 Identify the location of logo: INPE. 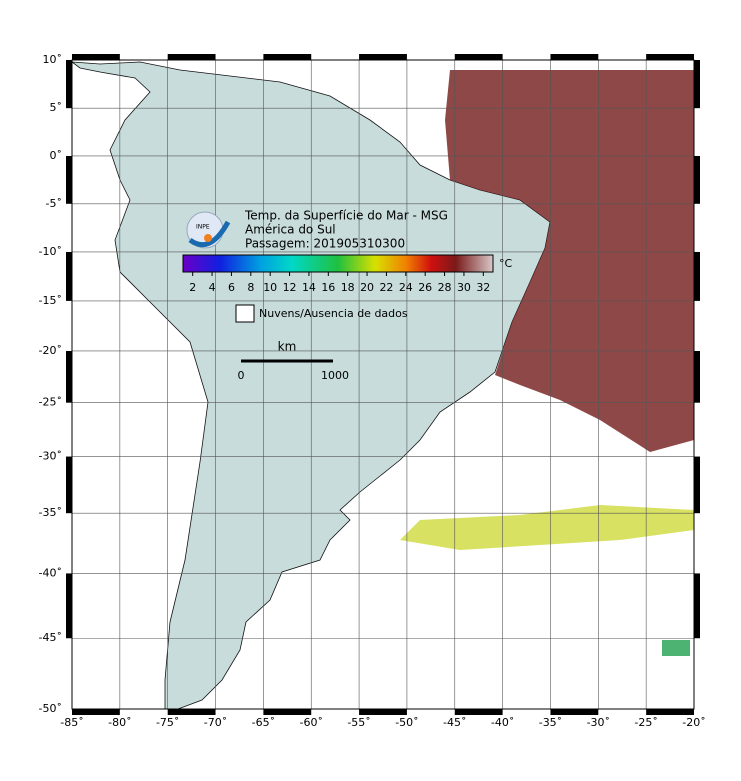
(208, 230).